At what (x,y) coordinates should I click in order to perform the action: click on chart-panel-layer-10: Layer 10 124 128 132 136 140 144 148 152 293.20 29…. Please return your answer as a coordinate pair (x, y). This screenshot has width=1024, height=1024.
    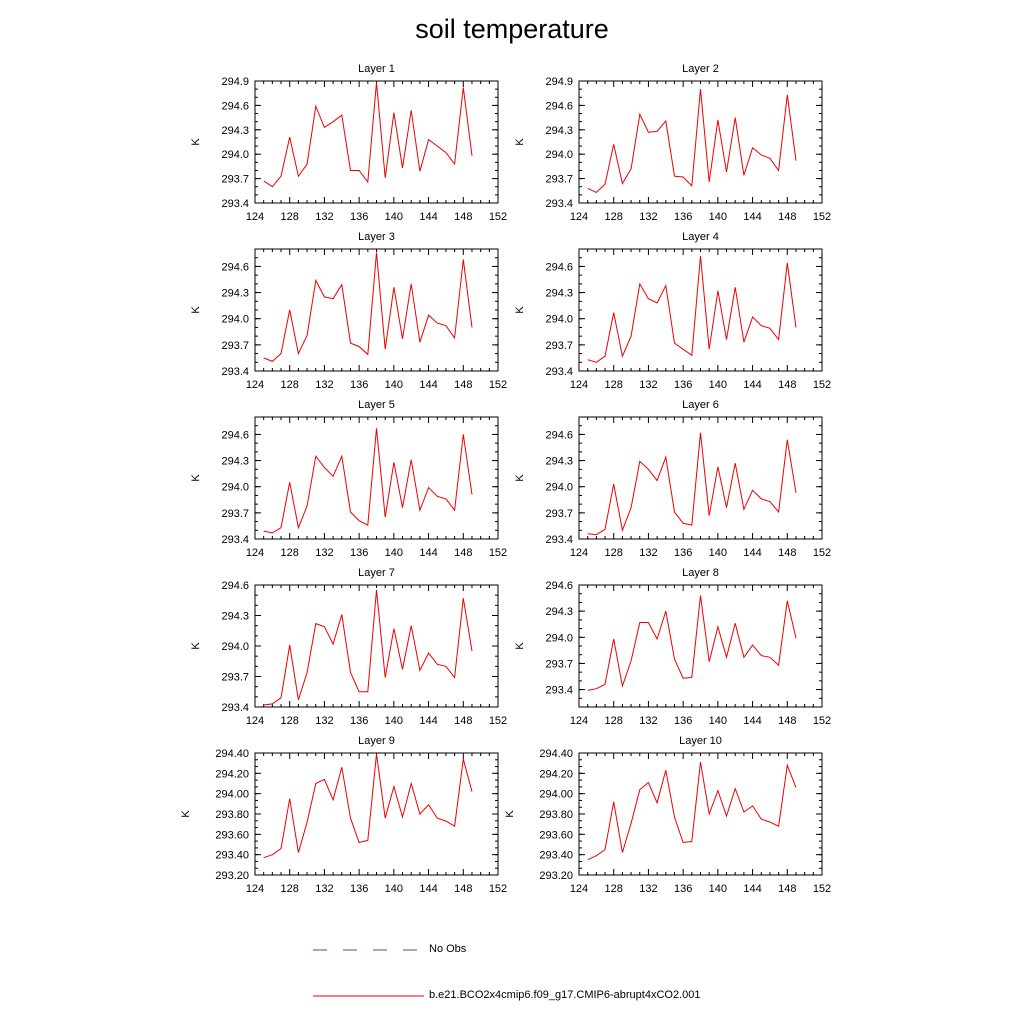
    Looking at the image, I should click on (667, 815).